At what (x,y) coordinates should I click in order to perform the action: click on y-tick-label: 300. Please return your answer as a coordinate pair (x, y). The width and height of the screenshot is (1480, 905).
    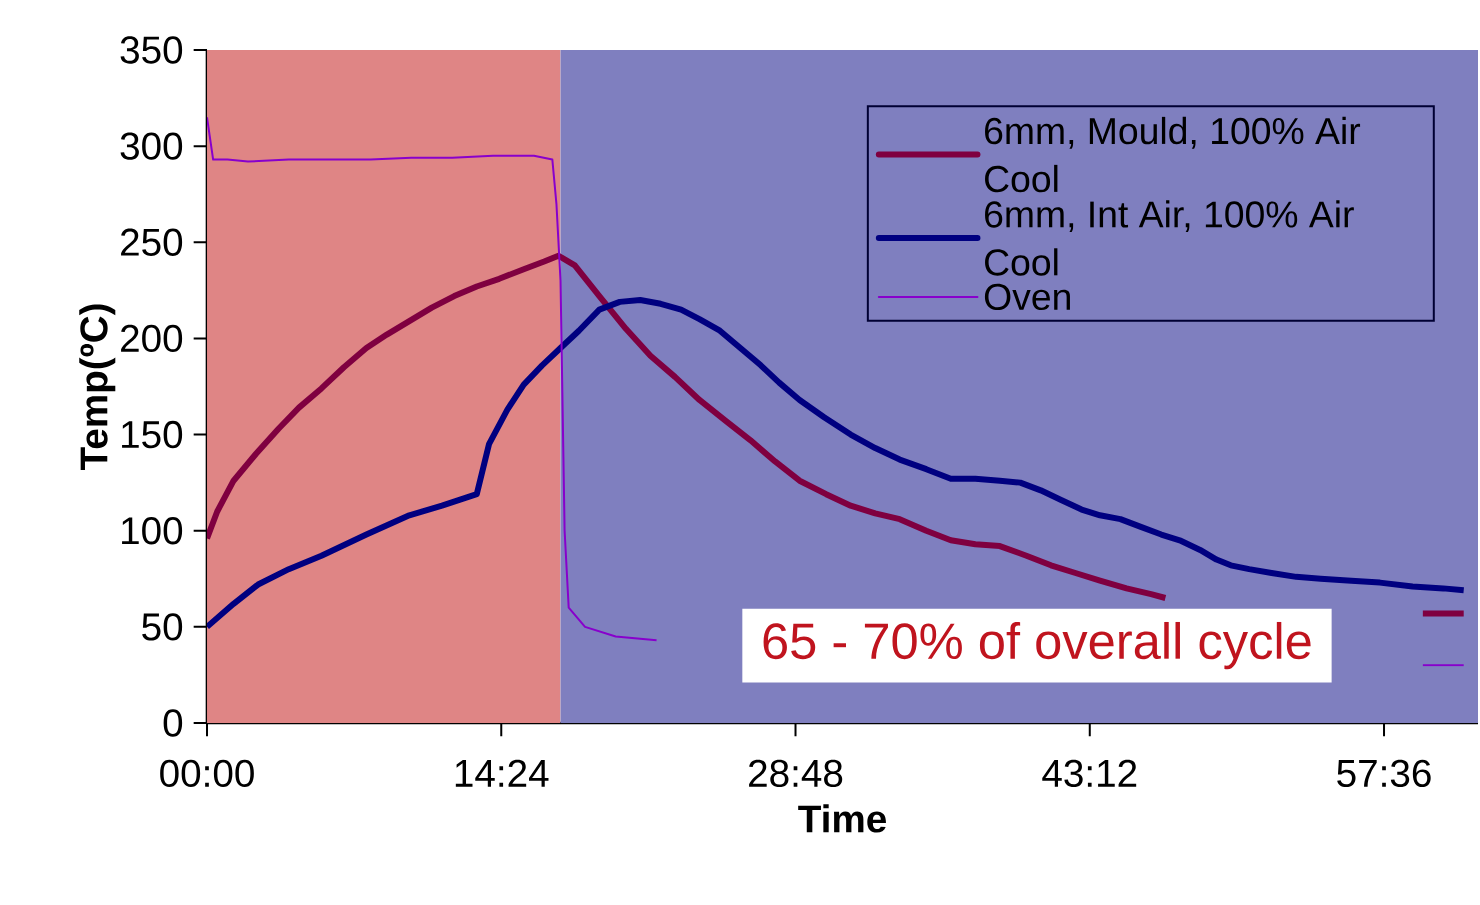
    Looking at the image, I should click on (151, 146).